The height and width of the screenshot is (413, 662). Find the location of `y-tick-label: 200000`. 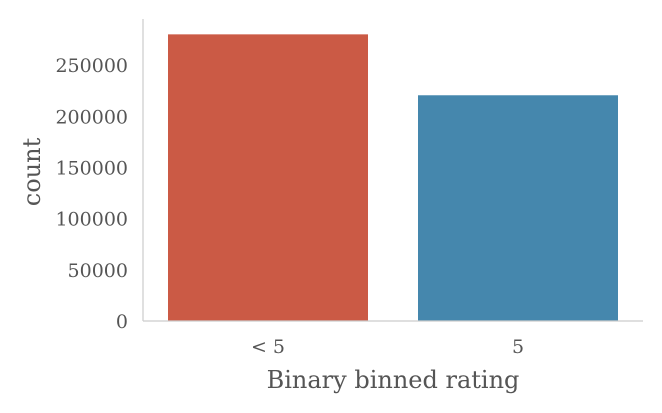

y-tick-label: 200000 is located at coordinates (91, 117).